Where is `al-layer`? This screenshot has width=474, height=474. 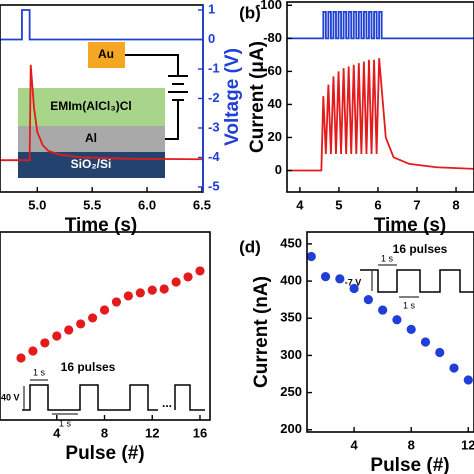
al-layer is located at coordinates (91, 139).